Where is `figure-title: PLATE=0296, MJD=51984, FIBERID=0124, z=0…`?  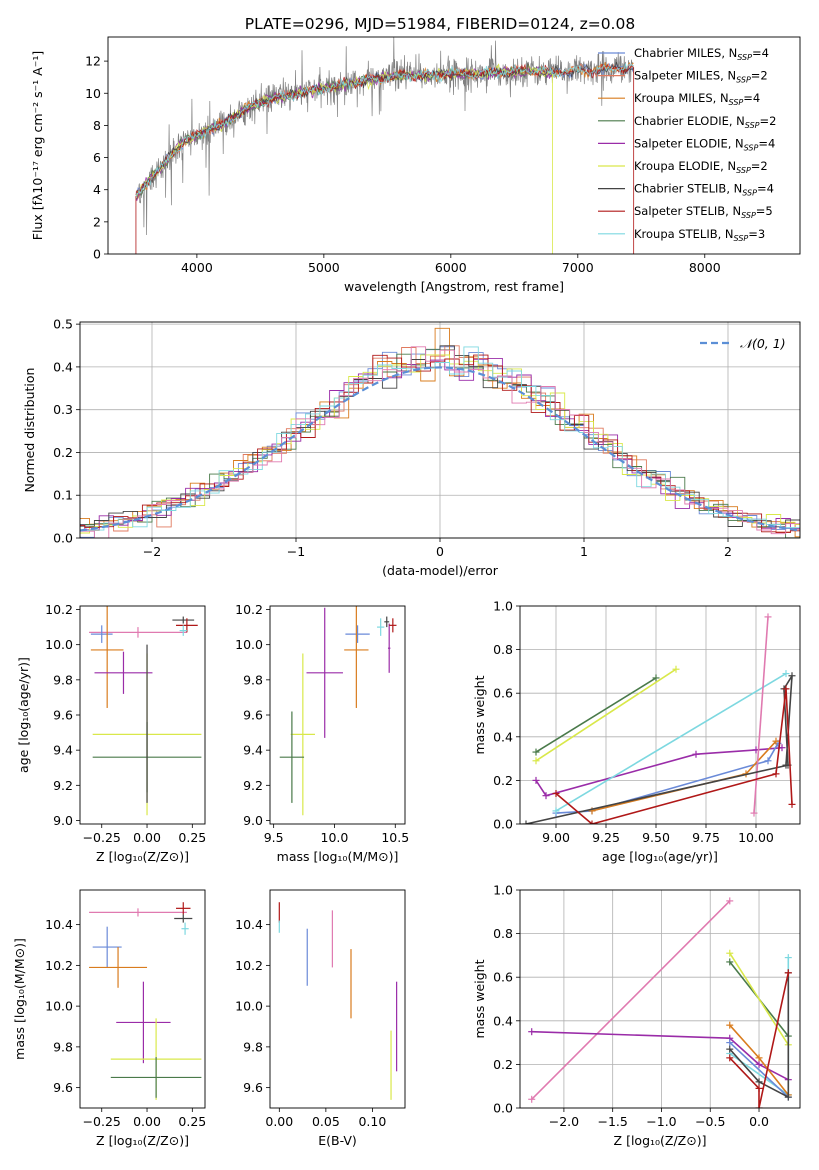 figure-title: PLATE=0296, MJD=51984, FIBERID=0124, z=0… is located at coordinates (440, 24).